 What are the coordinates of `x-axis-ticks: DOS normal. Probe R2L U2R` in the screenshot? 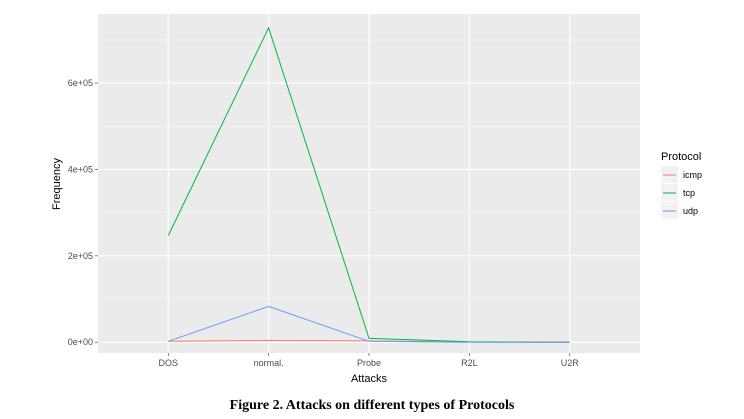 It's located at (369, 360).